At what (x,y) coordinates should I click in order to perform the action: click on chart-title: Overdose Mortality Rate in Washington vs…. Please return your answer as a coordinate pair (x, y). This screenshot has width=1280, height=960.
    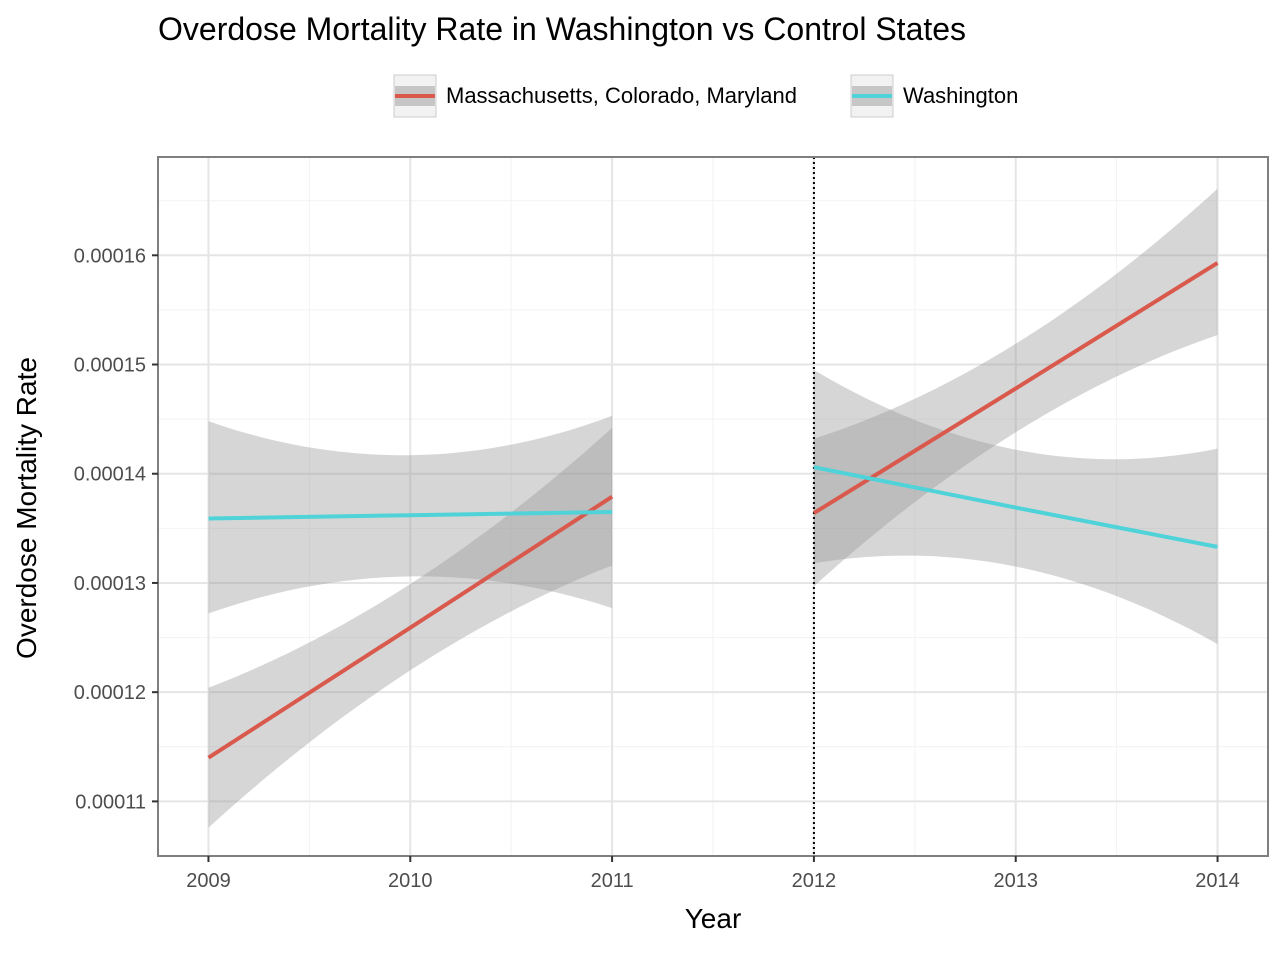
    Looking at the image, I should click on (562, 29).